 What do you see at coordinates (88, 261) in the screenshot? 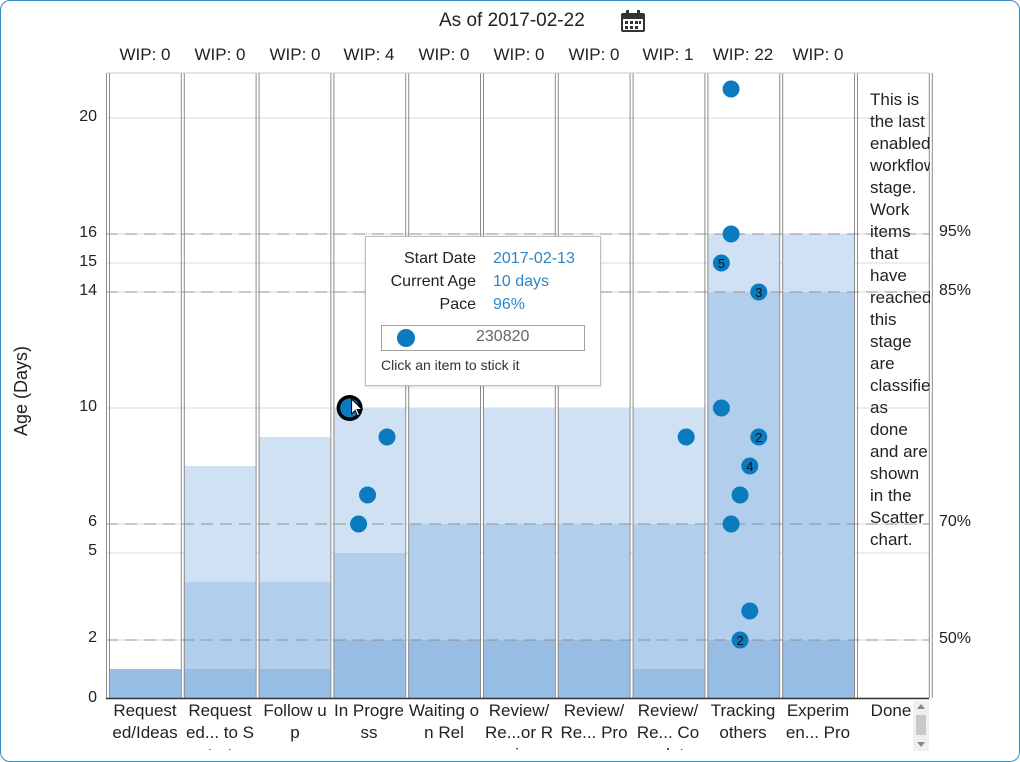
I see `y-tick-label: 15` at bounding box center [88, 261].